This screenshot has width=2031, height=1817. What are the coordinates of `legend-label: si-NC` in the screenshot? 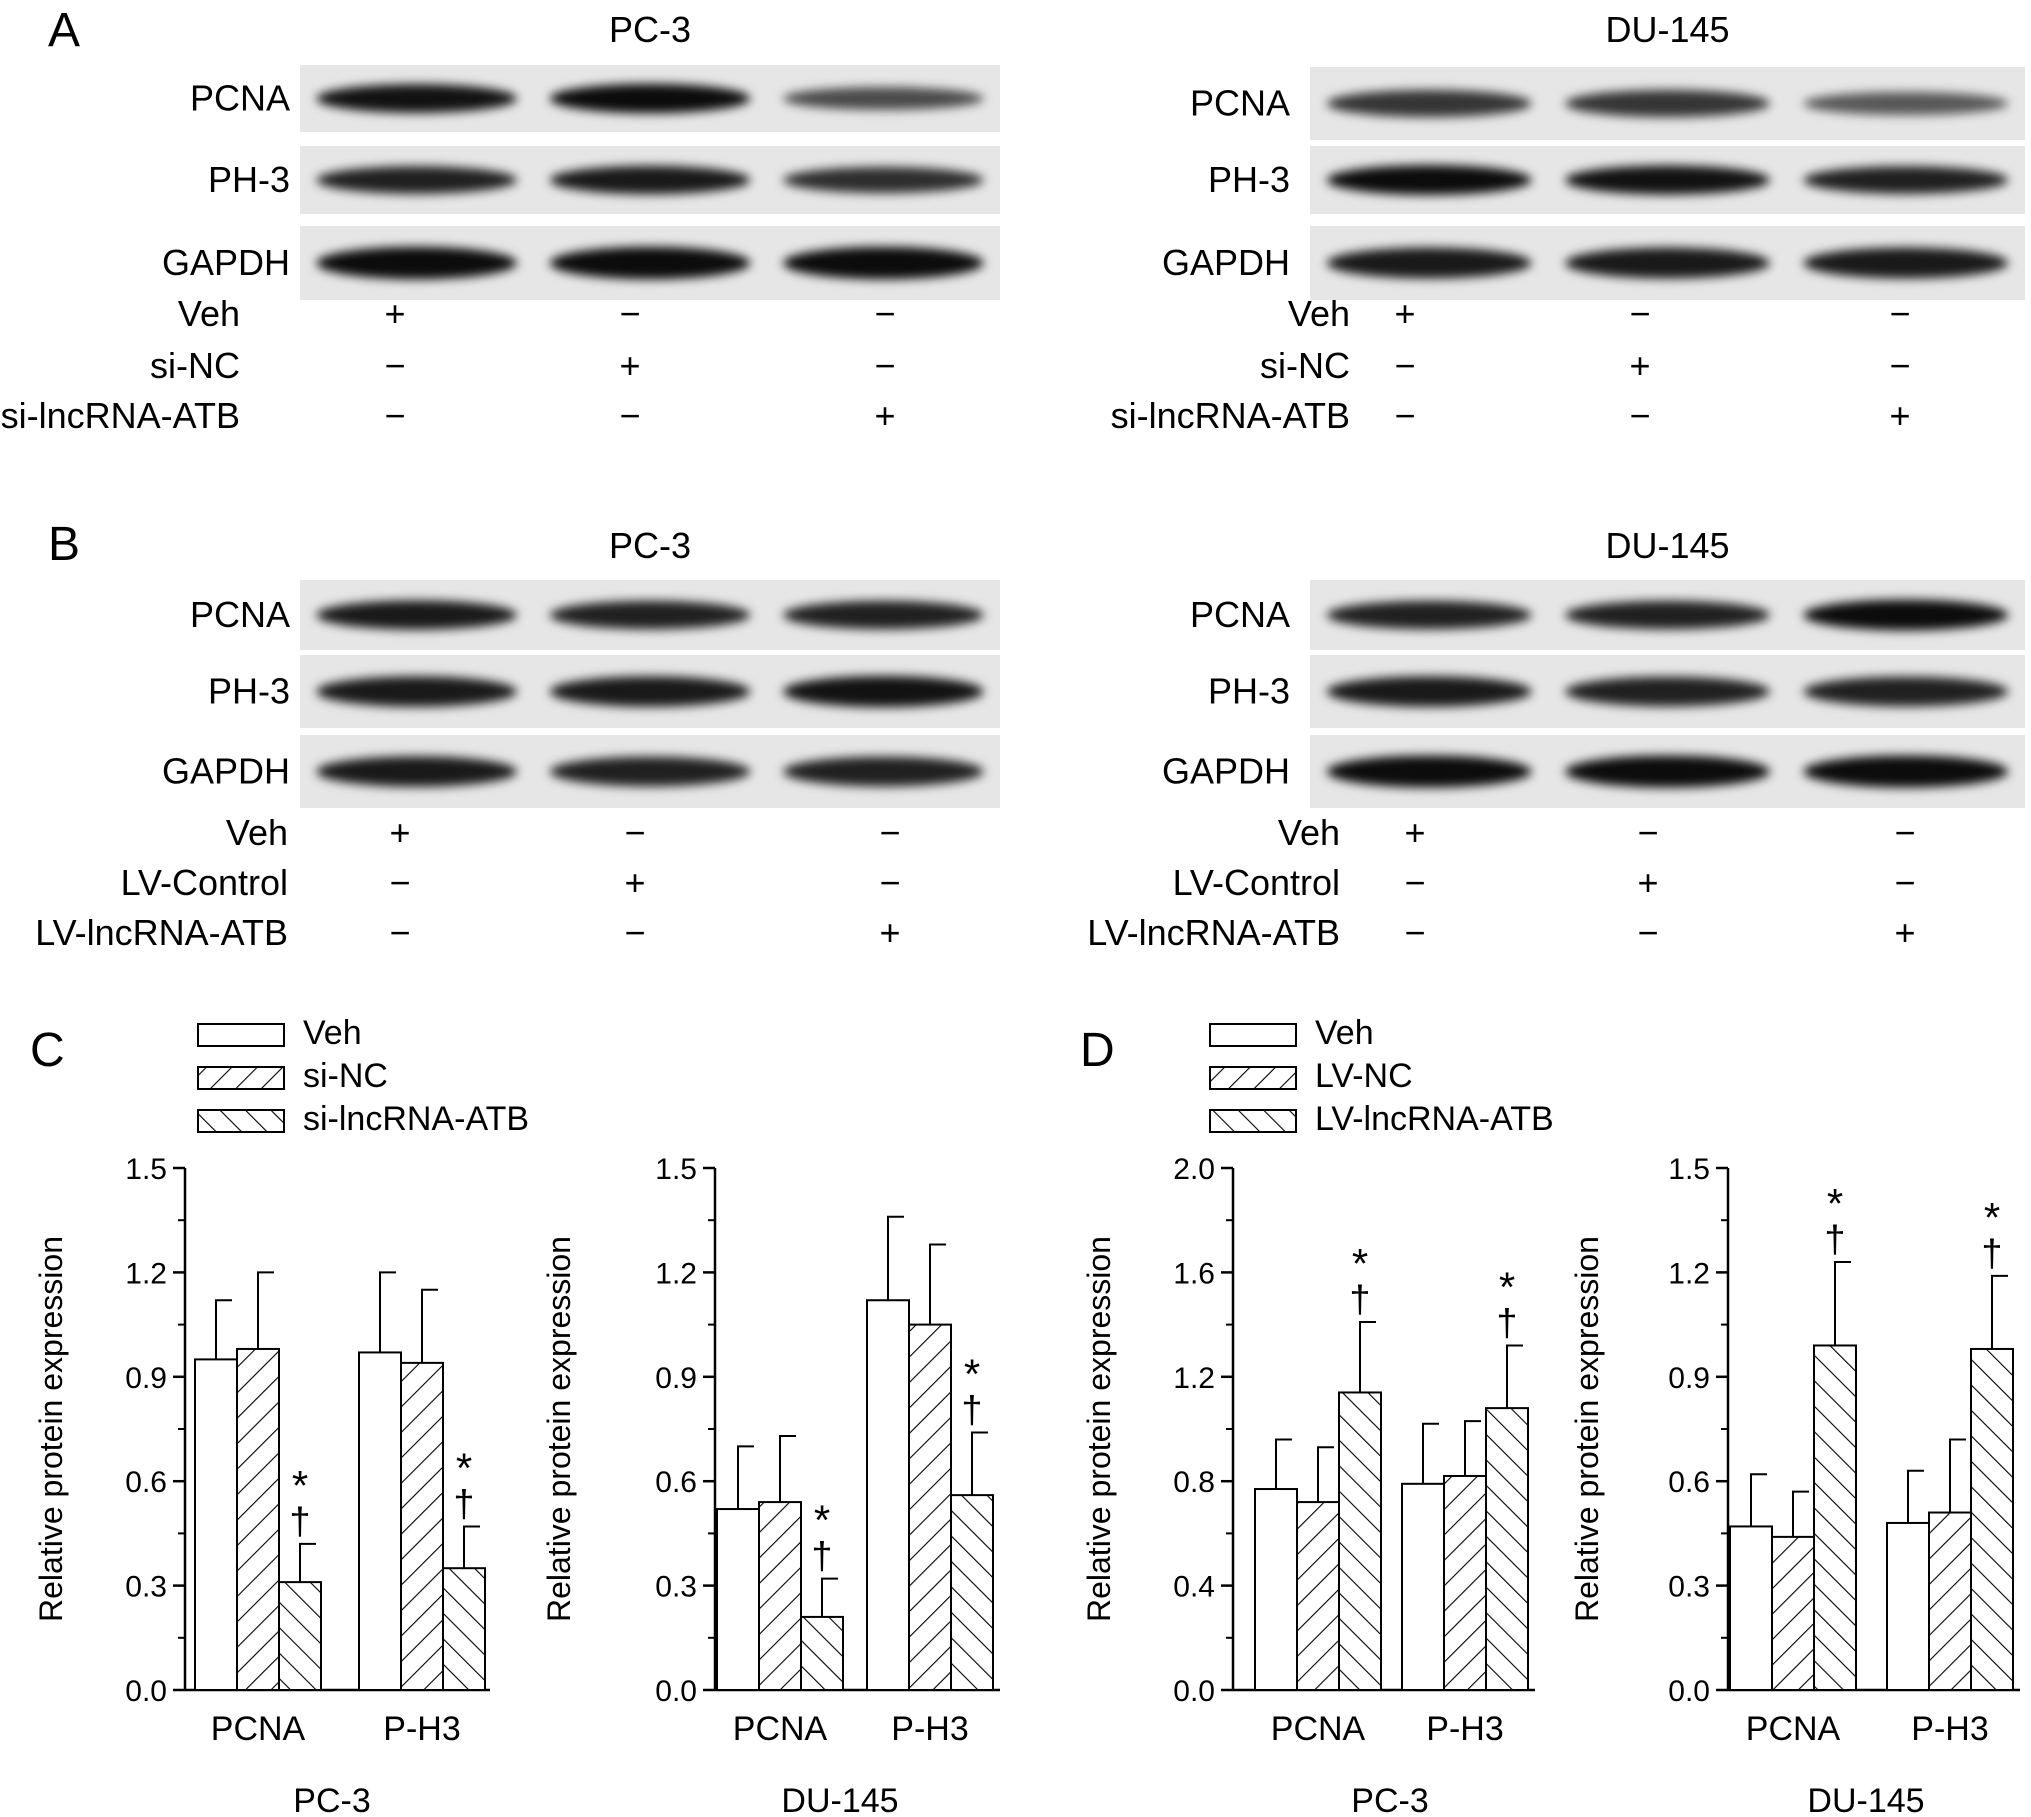 It's located at (345, 1076).